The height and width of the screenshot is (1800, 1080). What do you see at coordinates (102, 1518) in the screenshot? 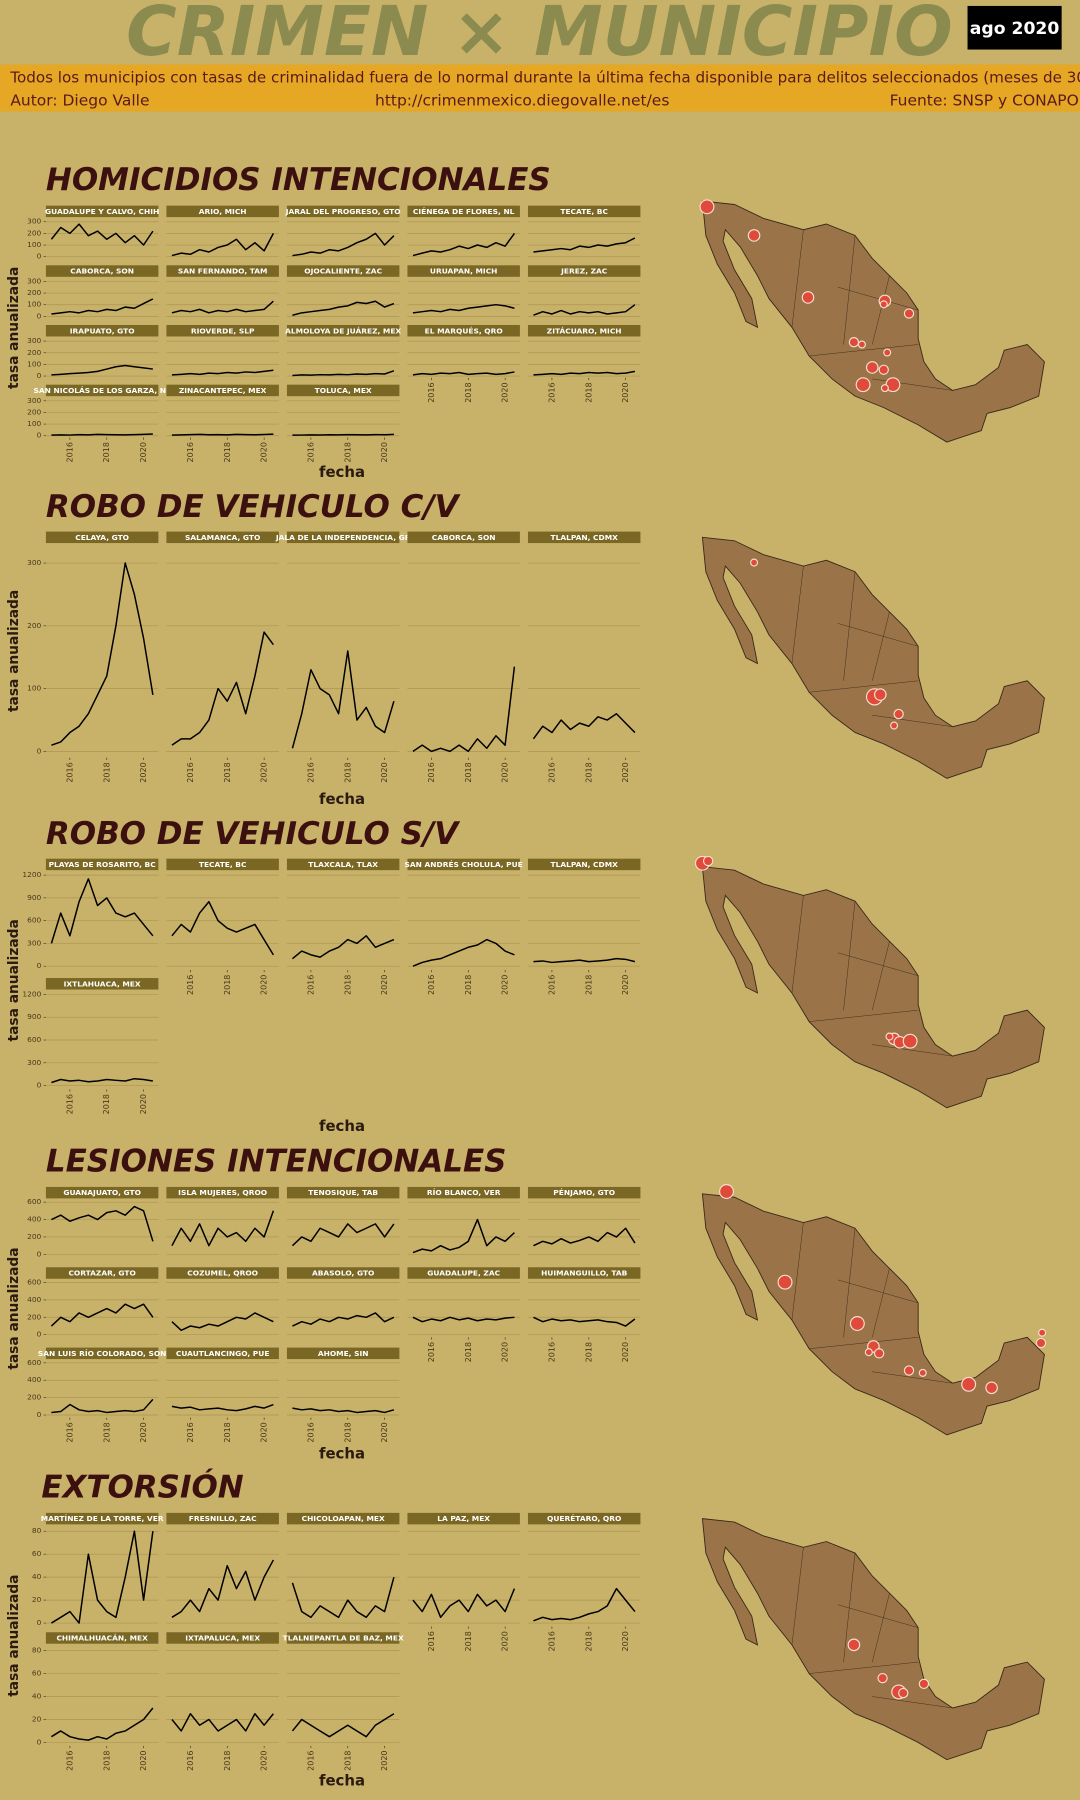
I see `panel-label: MARTÍNEZ DE LA TORRE, VER` at bounding box center [102, 1518].